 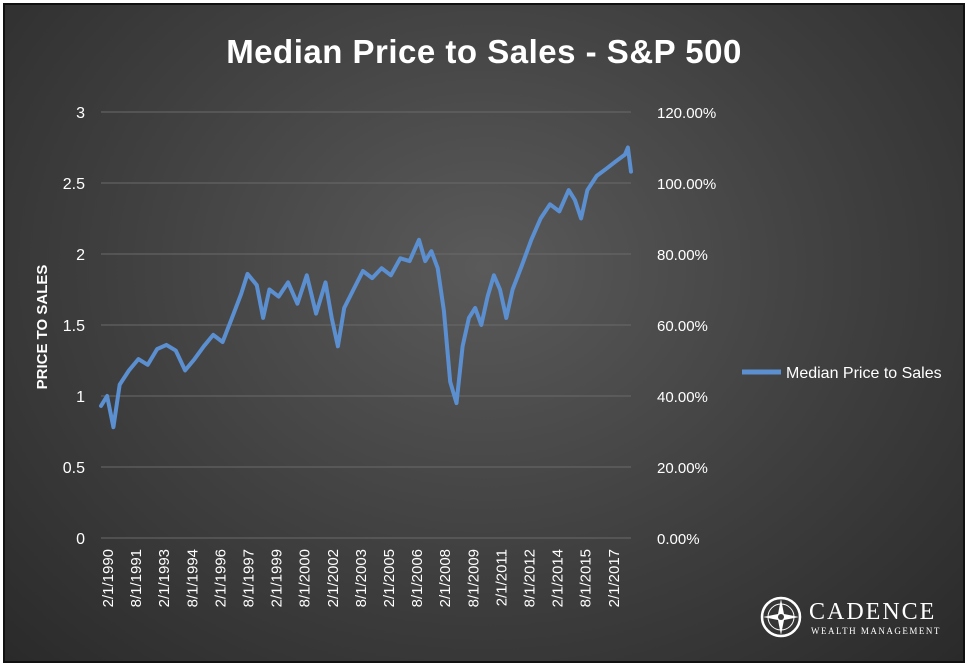 I want to click on x-tick-label: 8/1/2000, so click(x=305, y=578).